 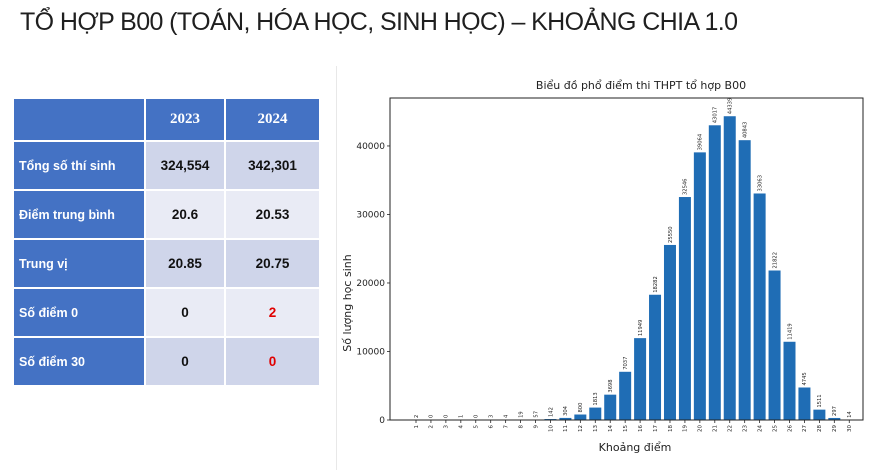 I want to click on row-label-score0: Số điểm 0, so click(x=79, y=312).